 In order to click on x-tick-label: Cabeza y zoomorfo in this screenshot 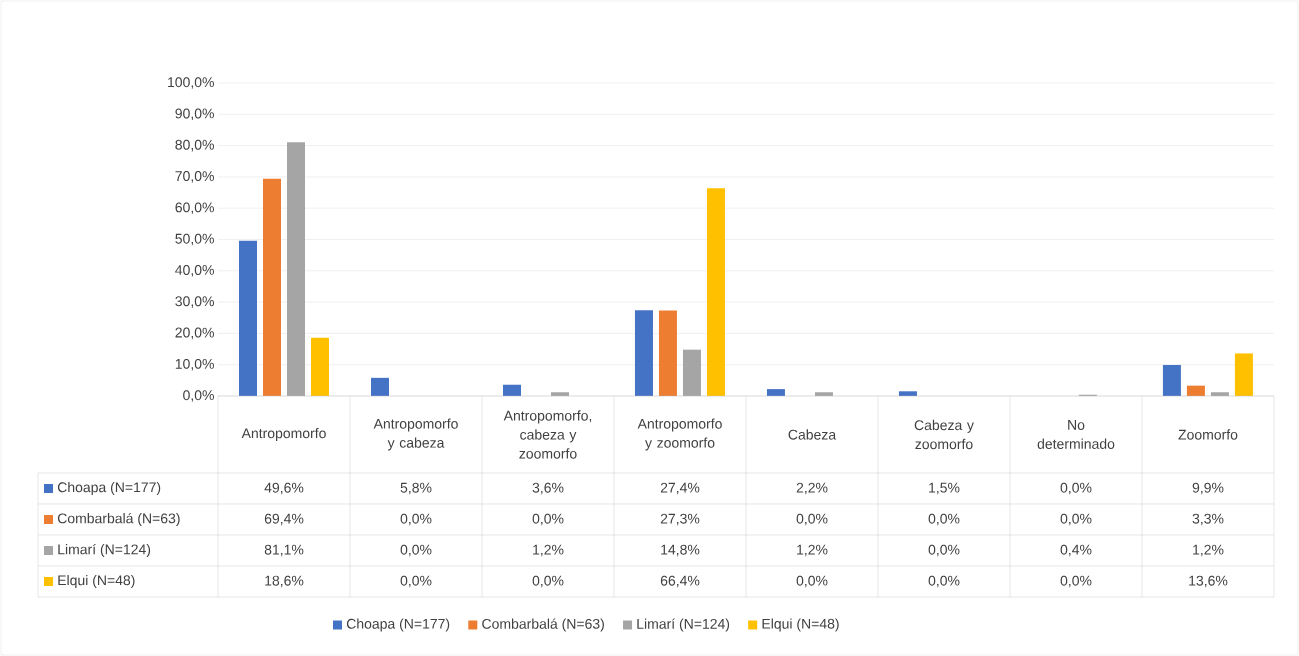, I will do `click(944, 434)`.